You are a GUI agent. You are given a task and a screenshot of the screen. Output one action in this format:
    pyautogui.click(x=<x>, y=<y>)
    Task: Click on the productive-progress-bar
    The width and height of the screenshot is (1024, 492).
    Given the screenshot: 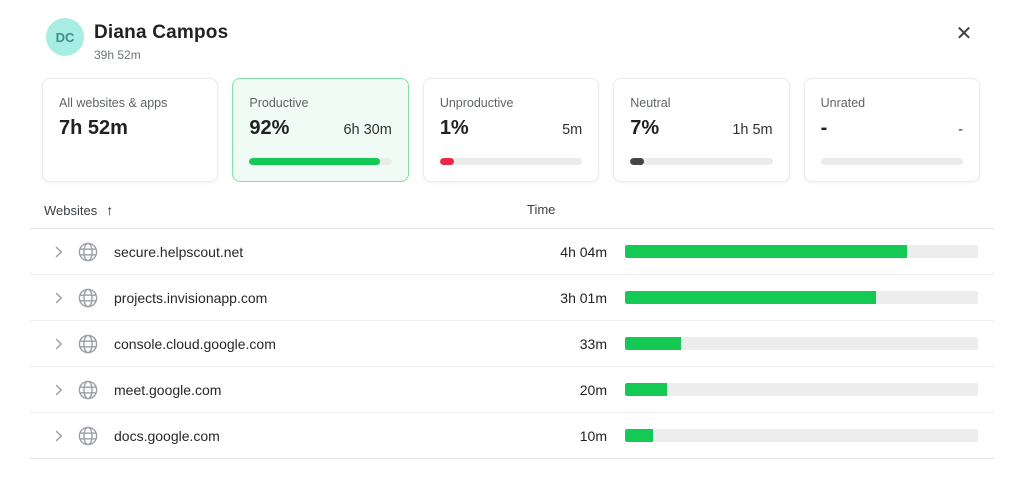 What is the action you would take?
    pyautogui.click(x=320, y=161)
    